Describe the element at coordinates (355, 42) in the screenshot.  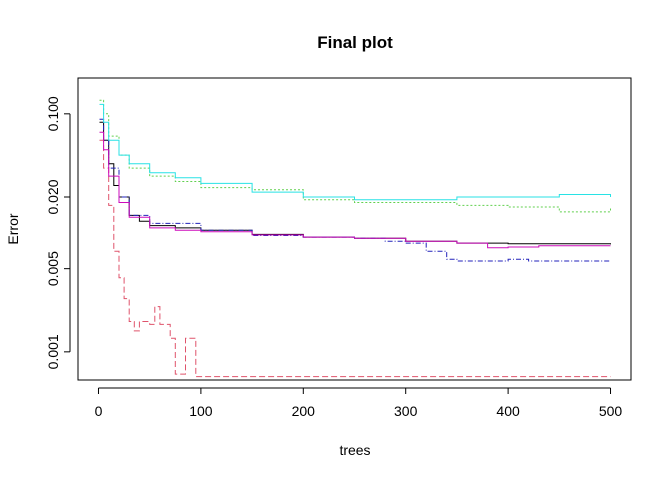
I see `chart-title: Final plot` at that location.